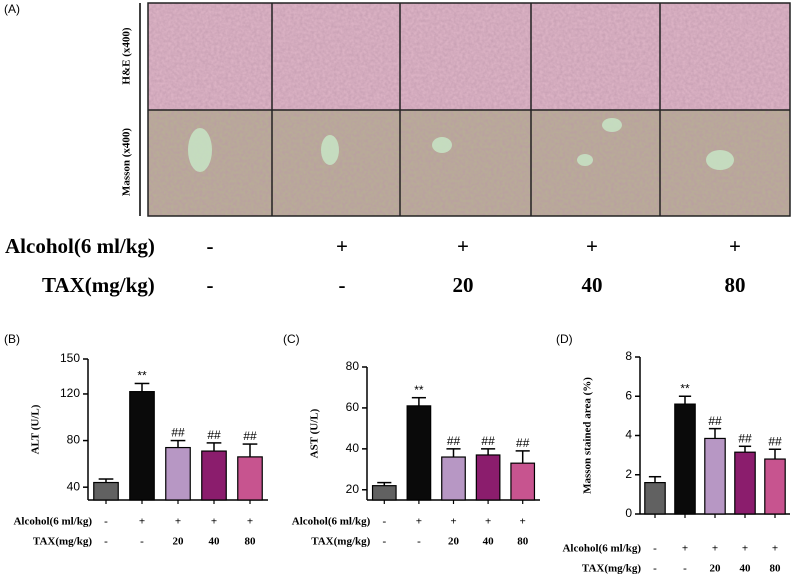  Describe the element at coordinates (564, 339) in the screenshot. I see `panel-label: (D)` at that location.